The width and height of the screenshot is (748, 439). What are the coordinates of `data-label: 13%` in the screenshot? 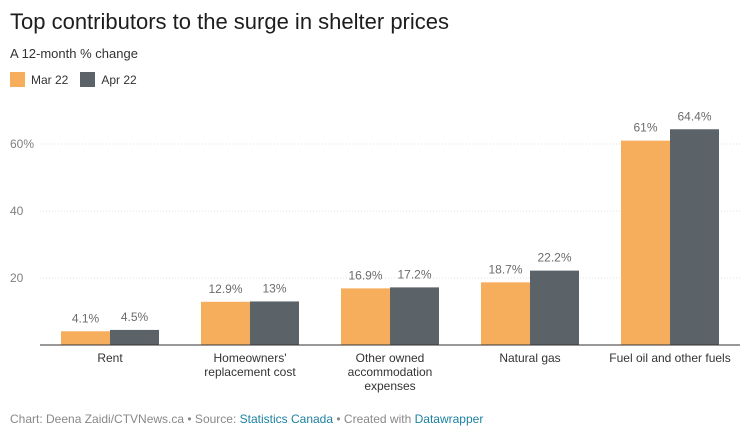 It's located at (274, 288).